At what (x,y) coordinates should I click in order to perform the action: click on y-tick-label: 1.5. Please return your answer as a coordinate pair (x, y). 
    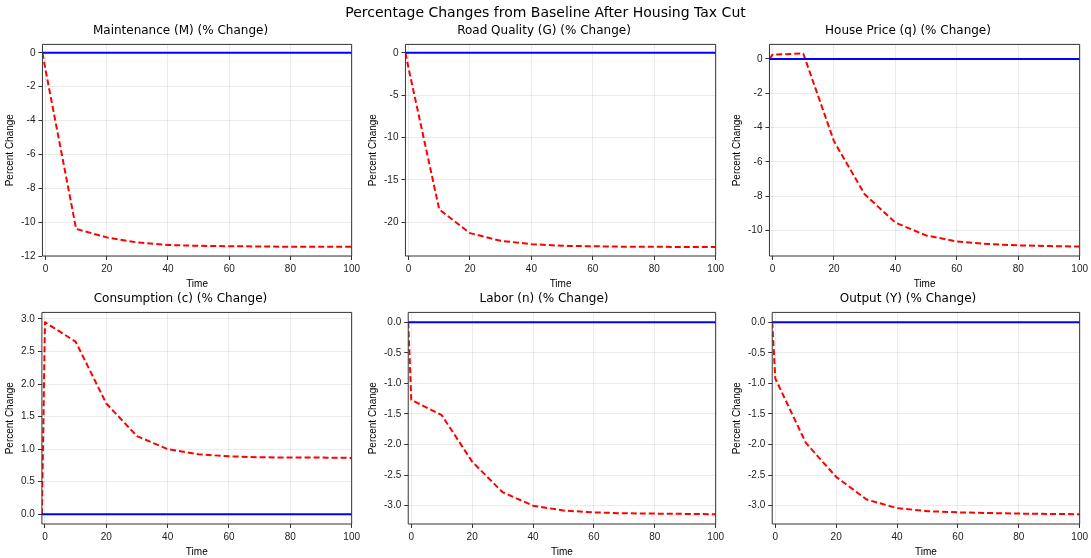
    Looking at the image, I should click on (28, 416).